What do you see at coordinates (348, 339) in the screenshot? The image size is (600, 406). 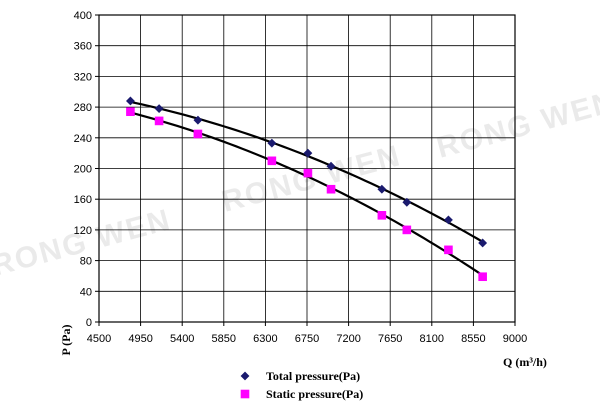 I see `x-tick-label: 7200` at bounding box center [348, 339].